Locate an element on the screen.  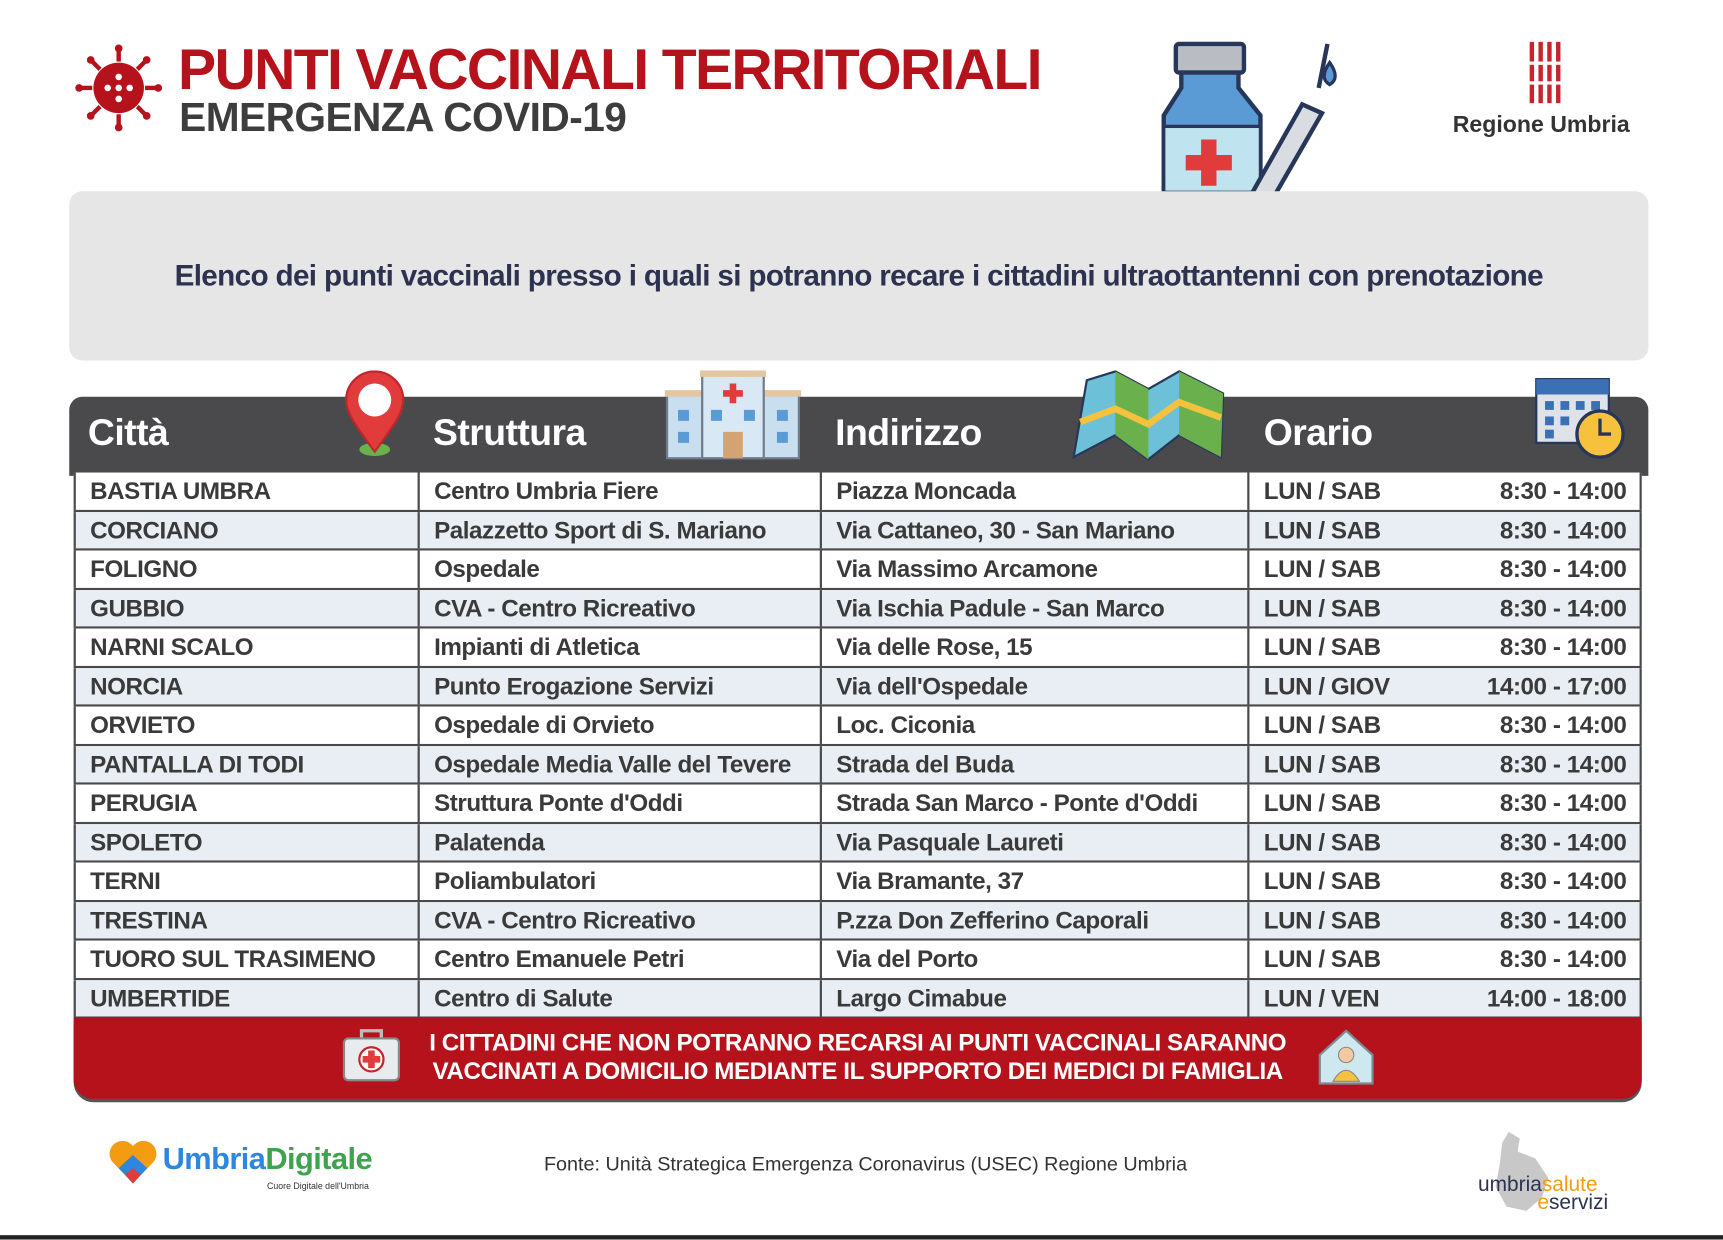
cell-struttura: Poliambulatori is located at coordinates (621, 881).